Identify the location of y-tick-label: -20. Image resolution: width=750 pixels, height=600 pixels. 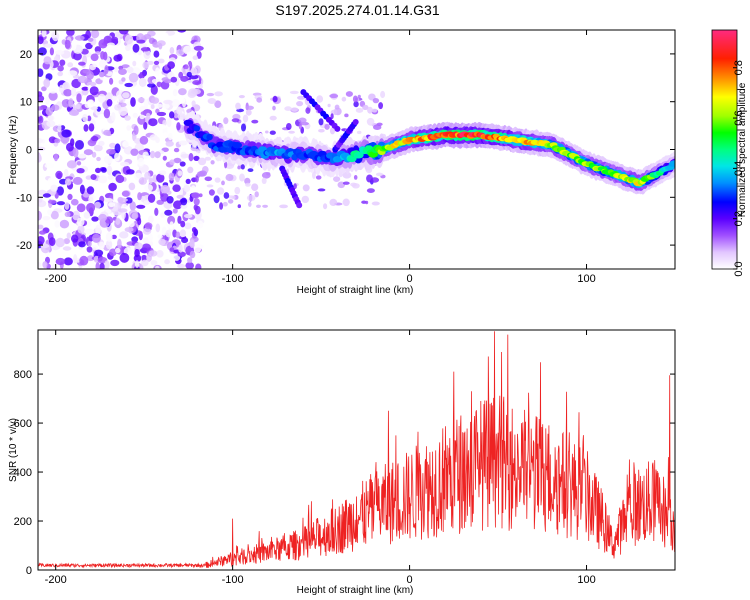
(24, 246).